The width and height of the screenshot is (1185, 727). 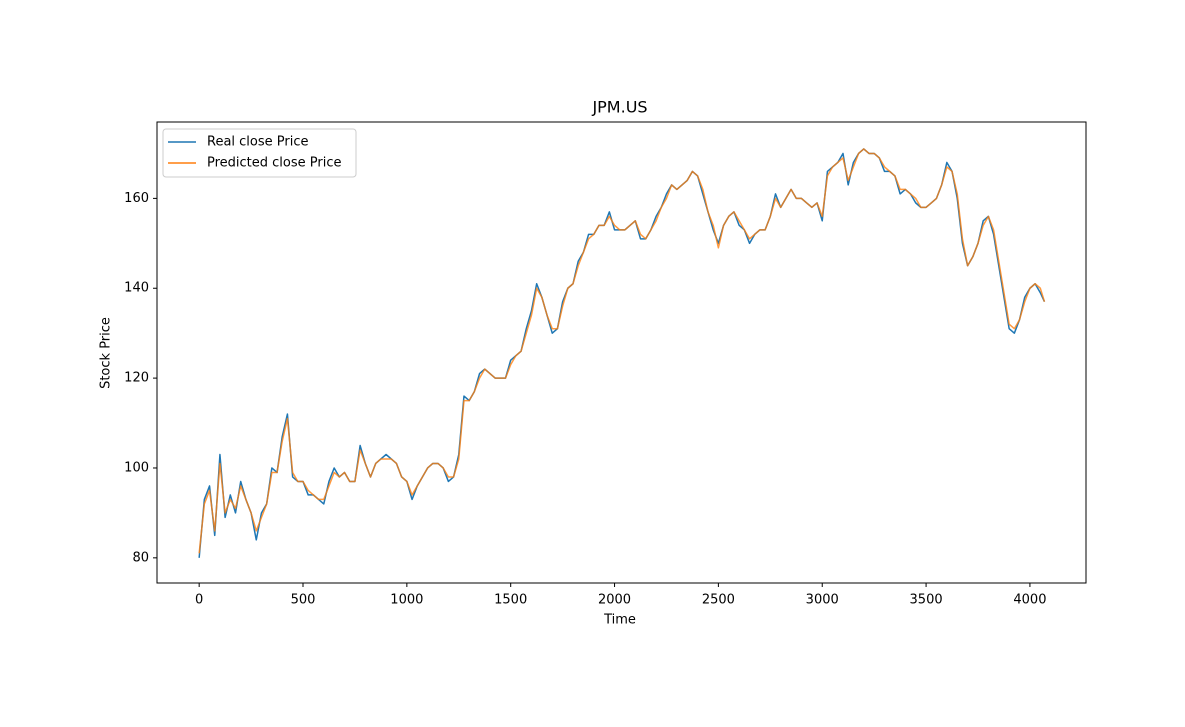 I want to click on x-axis-label: Time, so click(x=619, y=620).